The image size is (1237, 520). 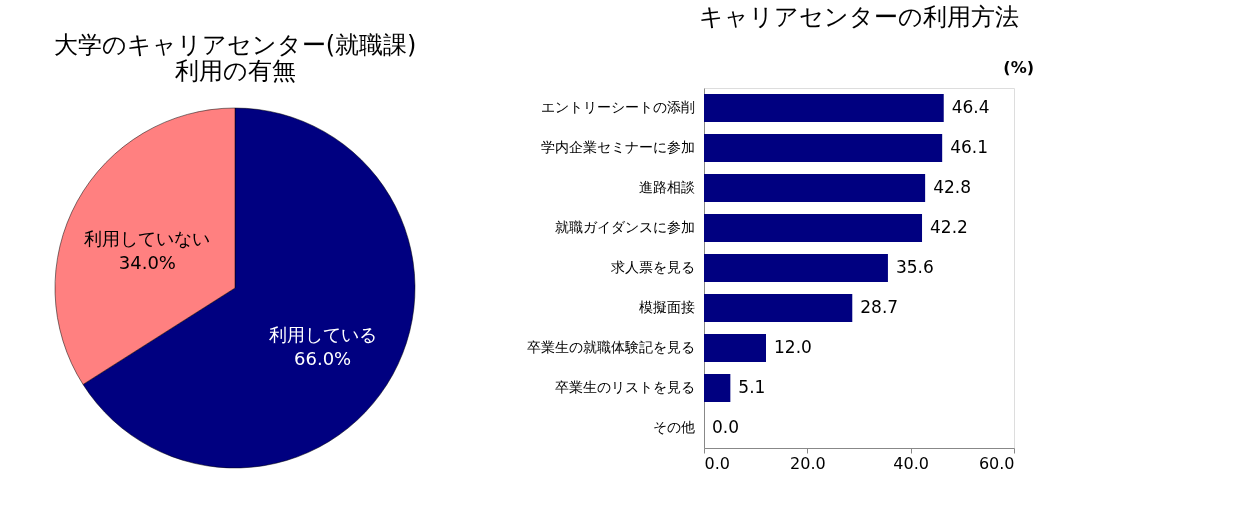 What do you see at coordinates (673, 427) in the screenshot?
I see `y-tick-label: その他` at bounding box center [673, 427].